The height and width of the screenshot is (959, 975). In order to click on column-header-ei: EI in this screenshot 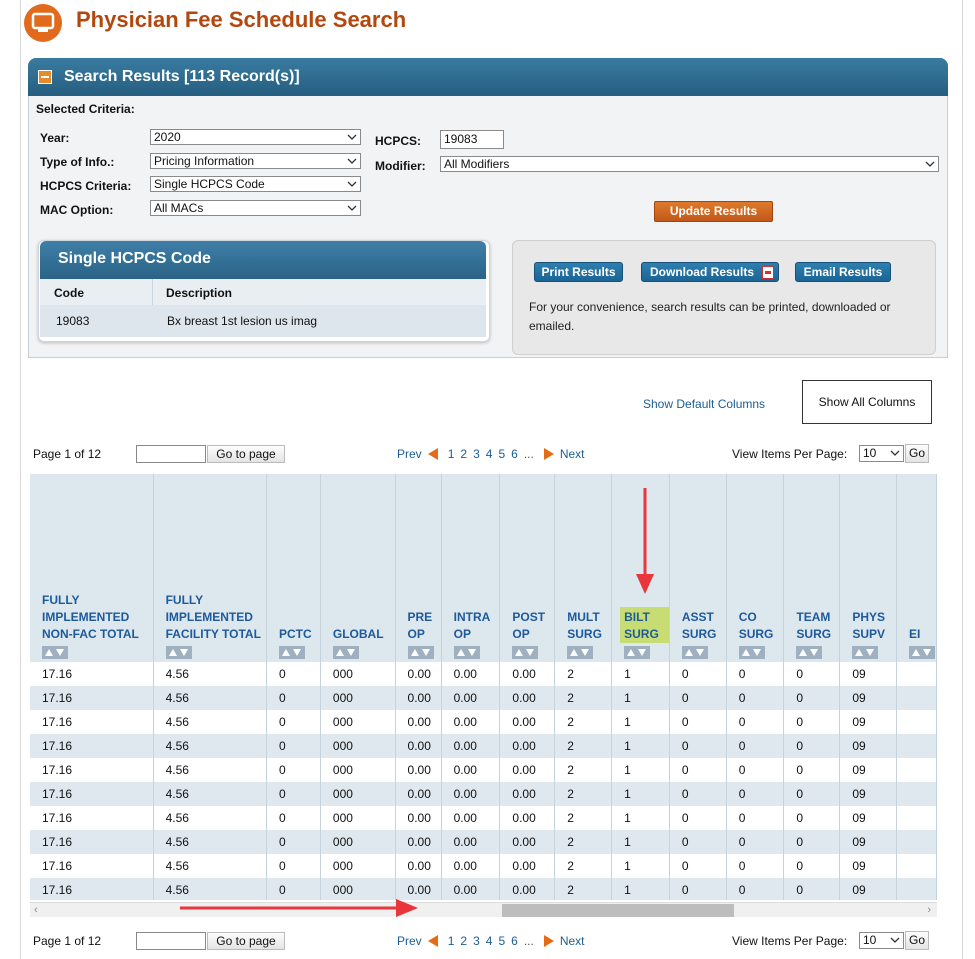, I will do `click(916, 568)`.